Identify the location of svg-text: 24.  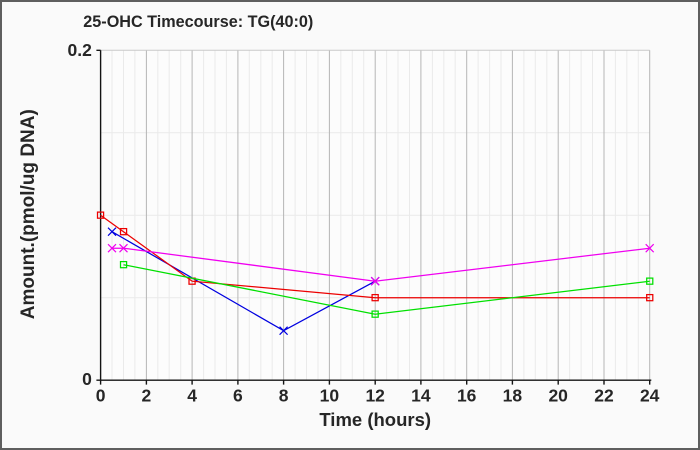
(650, 395).